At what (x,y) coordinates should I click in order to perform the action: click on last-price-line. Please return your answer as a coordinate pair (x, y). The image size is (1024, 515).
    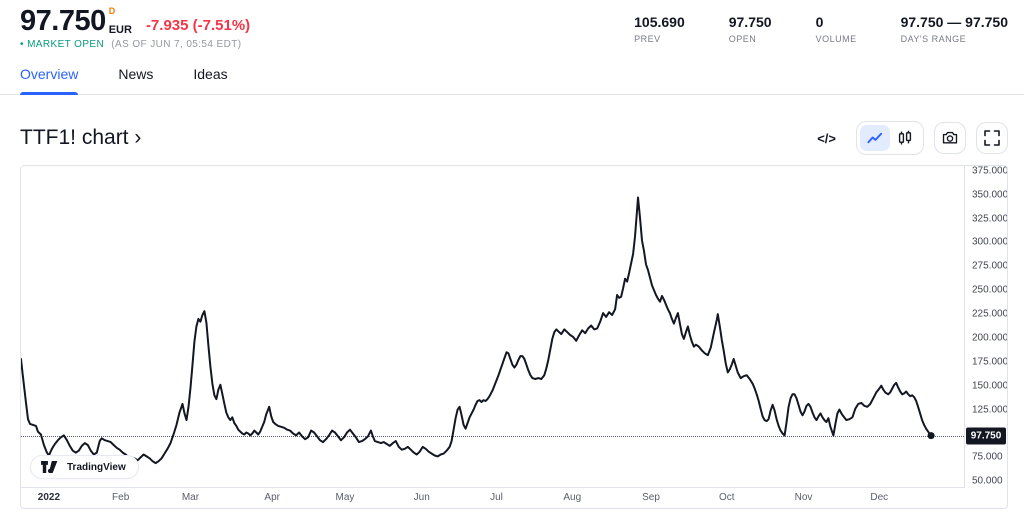
    Looking at the image, I should click on (492, 436).